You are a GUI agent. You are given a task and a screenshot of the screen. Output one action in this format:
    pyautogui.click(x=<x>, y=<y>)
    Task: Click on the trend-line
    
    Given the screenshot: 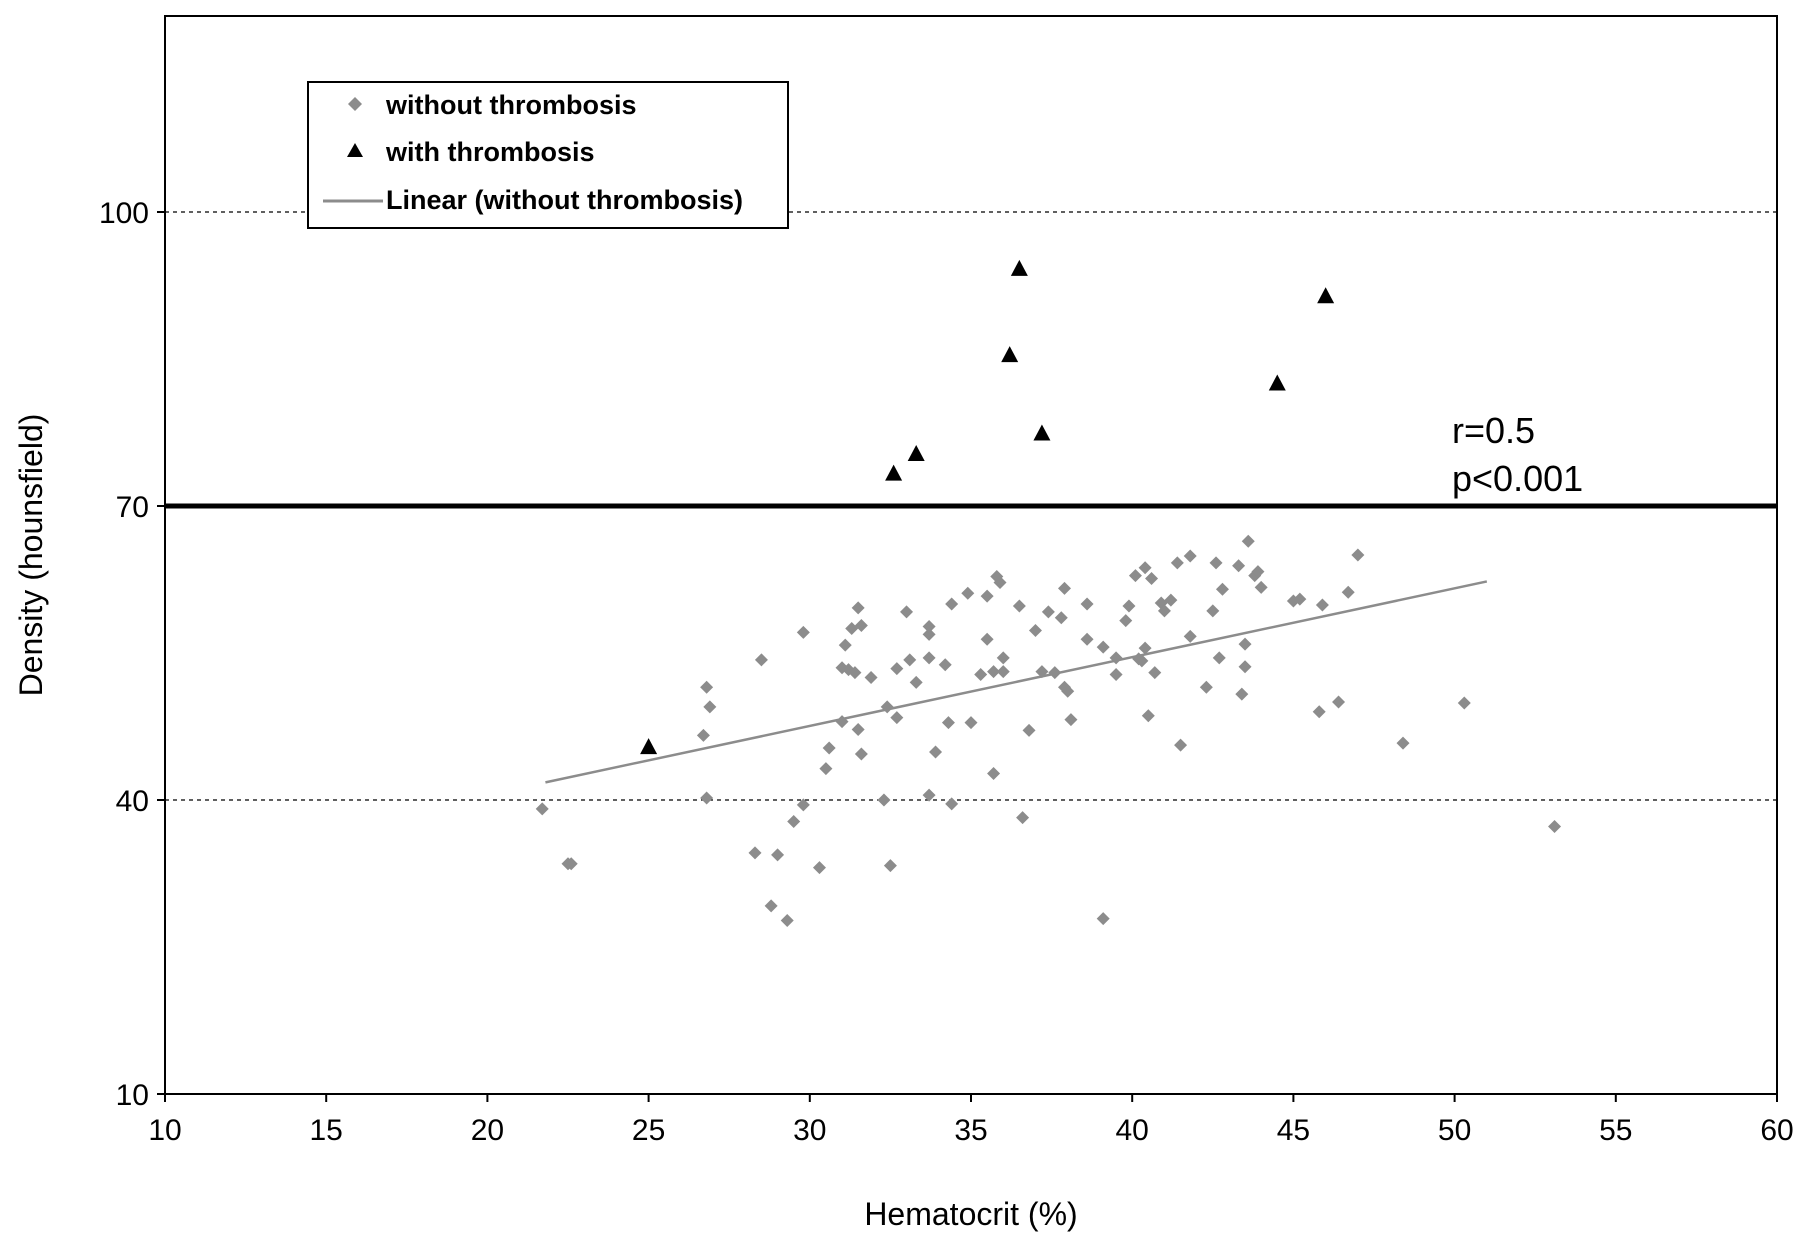 What is the action you would take?
    pyautogui.click(x=1016, y=682)
    